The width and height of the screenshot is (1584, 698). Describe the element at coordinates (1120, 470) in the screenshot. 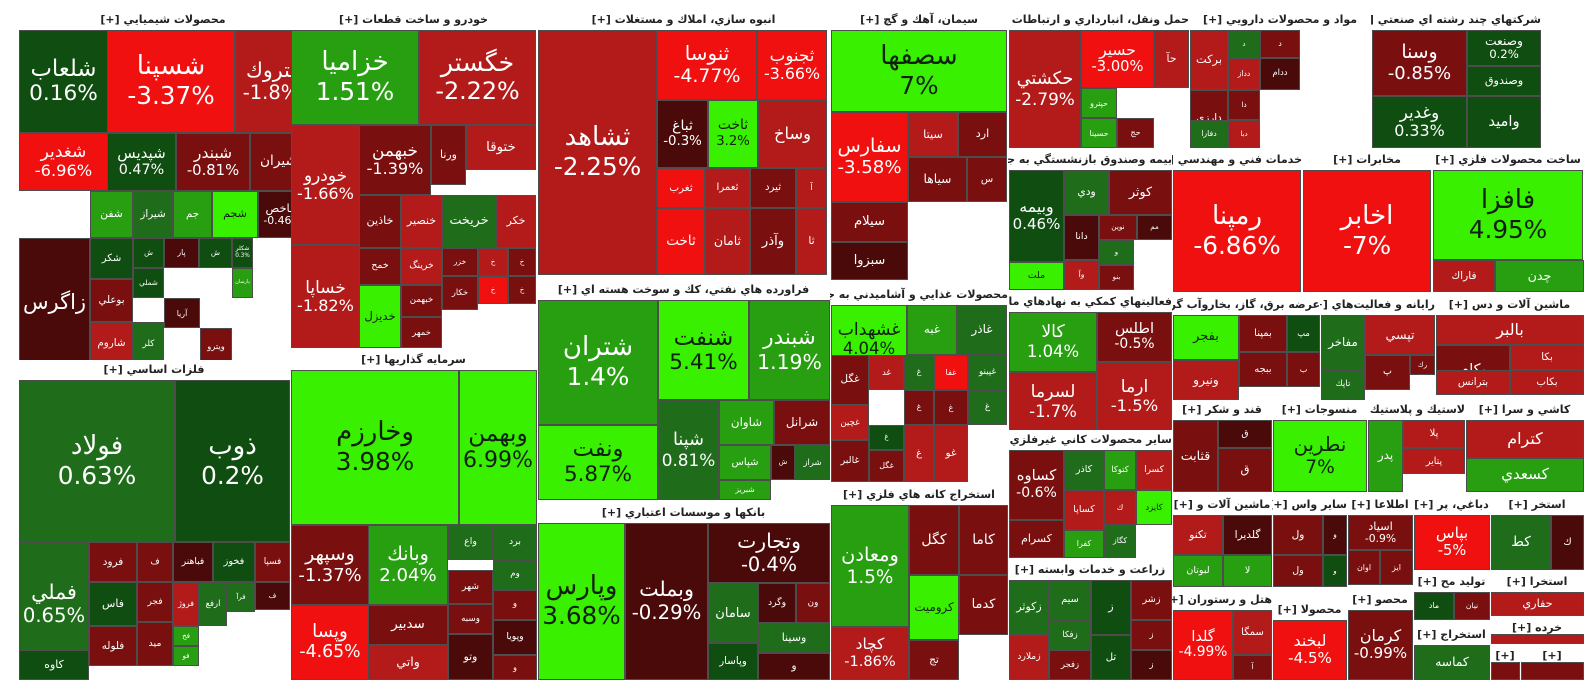

I see `stock-cell: كتوكا` at that location.